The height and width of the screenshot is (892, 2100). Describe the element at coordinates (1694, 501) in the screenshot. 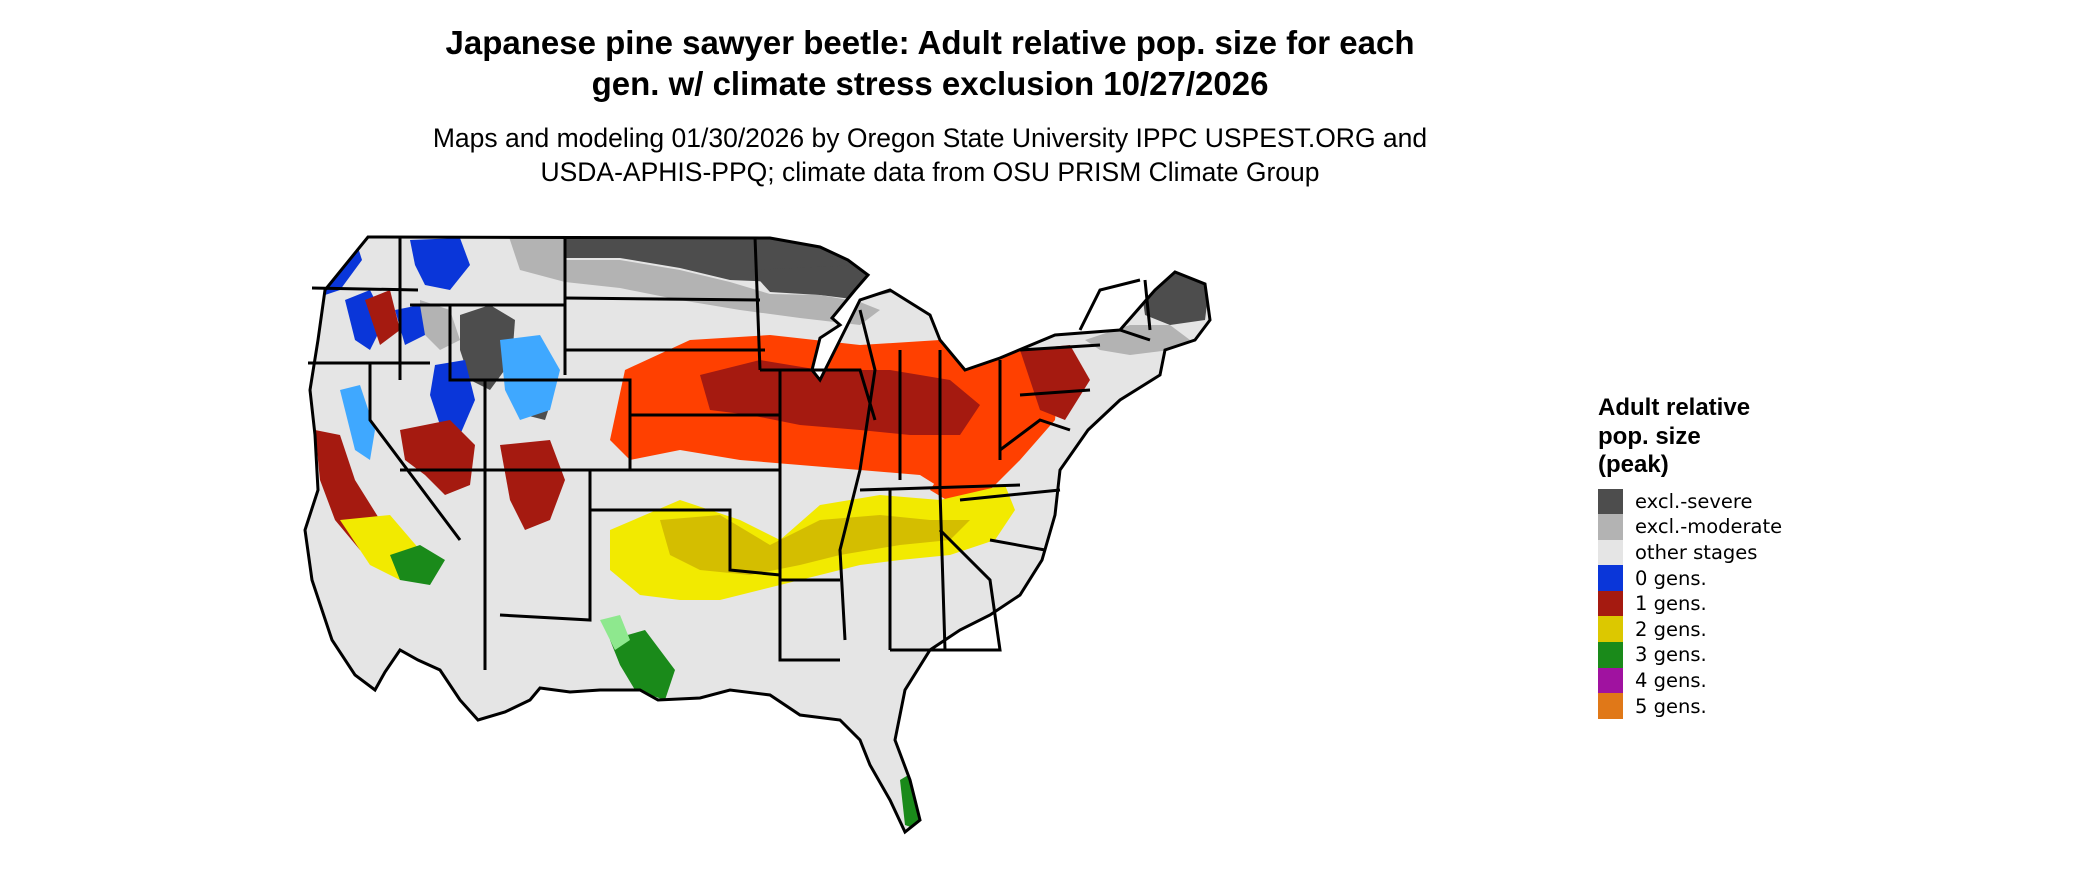

I see `legend-label: excl.-severe` at that location.